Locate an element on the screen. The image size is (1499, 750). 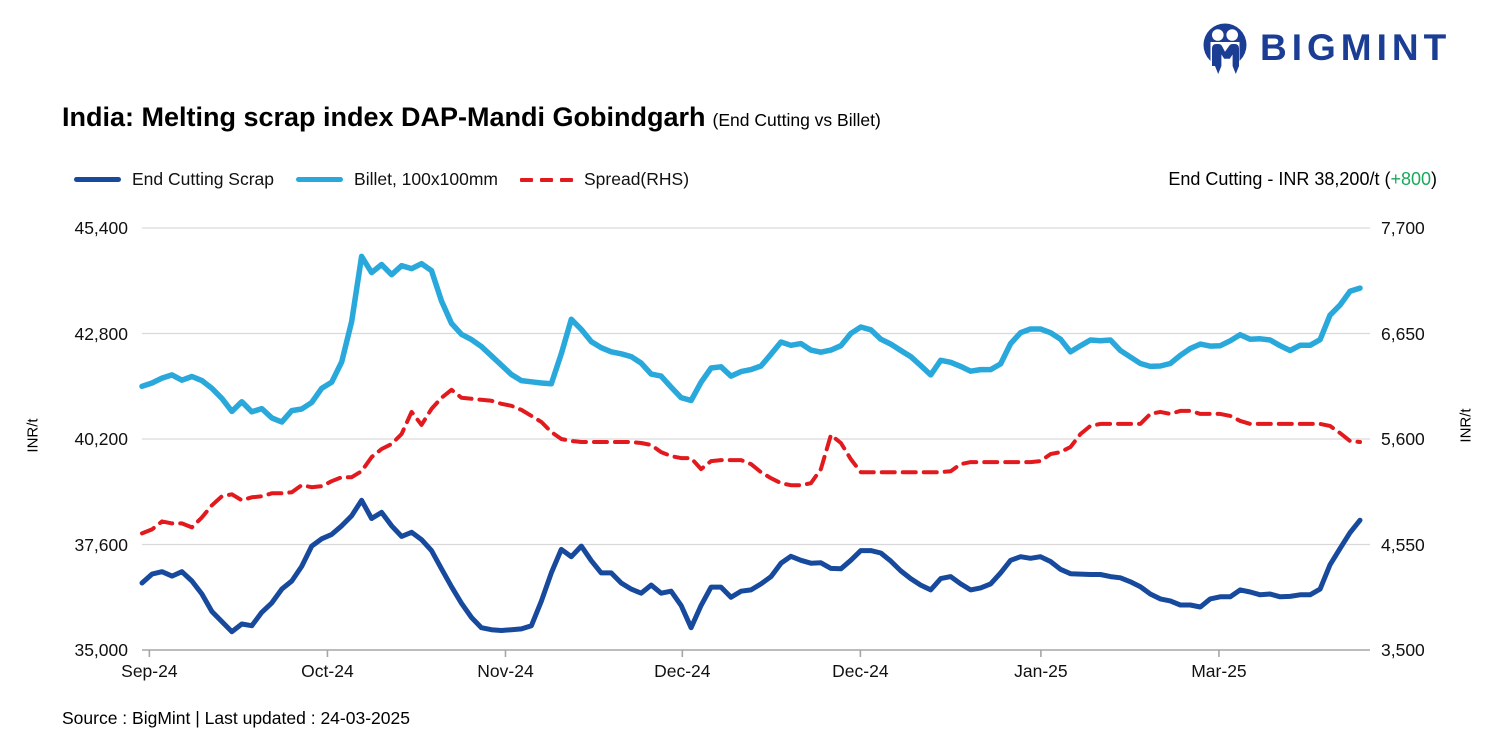
y-axis-tick-right: 4,550 is located at coordinates (1403, 544).